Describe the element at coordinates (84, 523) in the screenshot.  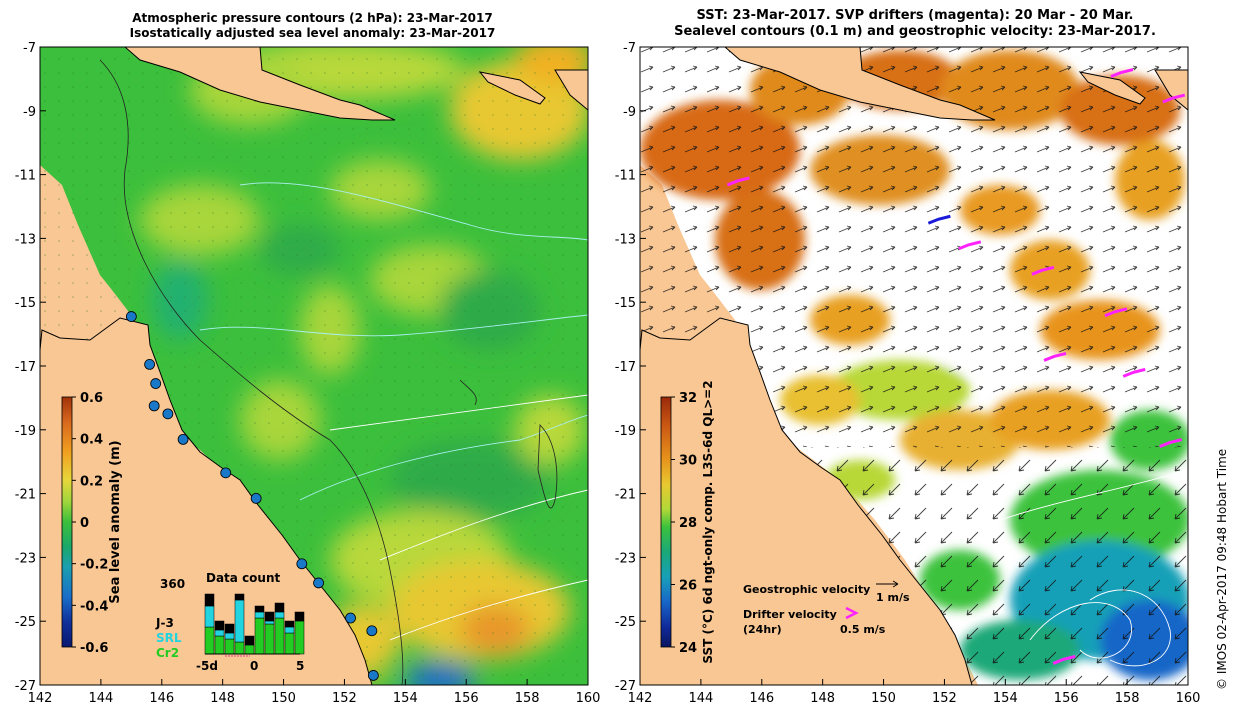
I see `colorbar-tick-label: 0` at that location.